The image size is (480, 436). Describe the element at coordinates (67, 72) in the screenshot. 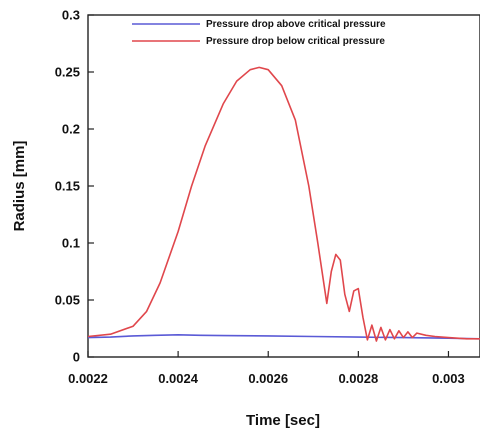

I see `y-tick-label: 0.25` at that location.